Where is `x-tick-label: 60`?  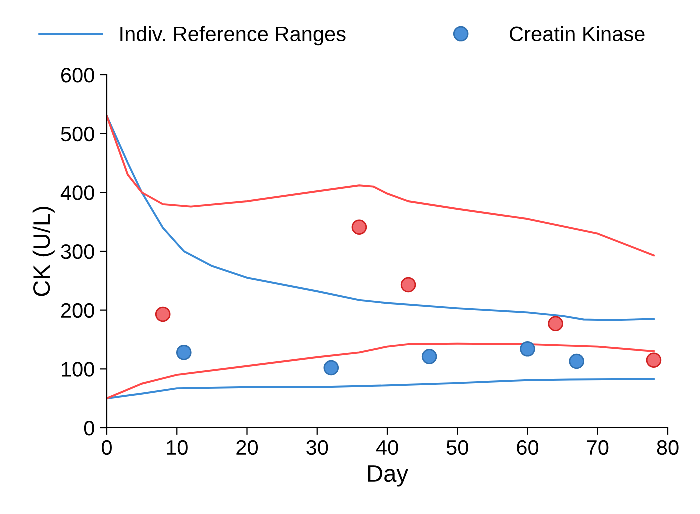
x-tick-label: 60 is located at coordinates (528, 448).